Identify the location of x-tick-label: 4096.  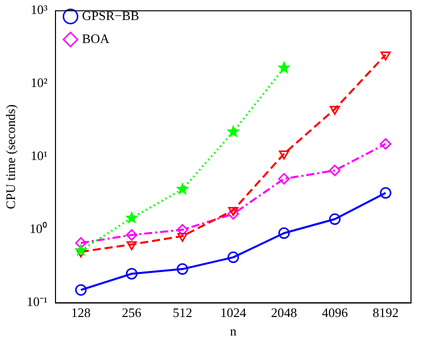
(335, 312).